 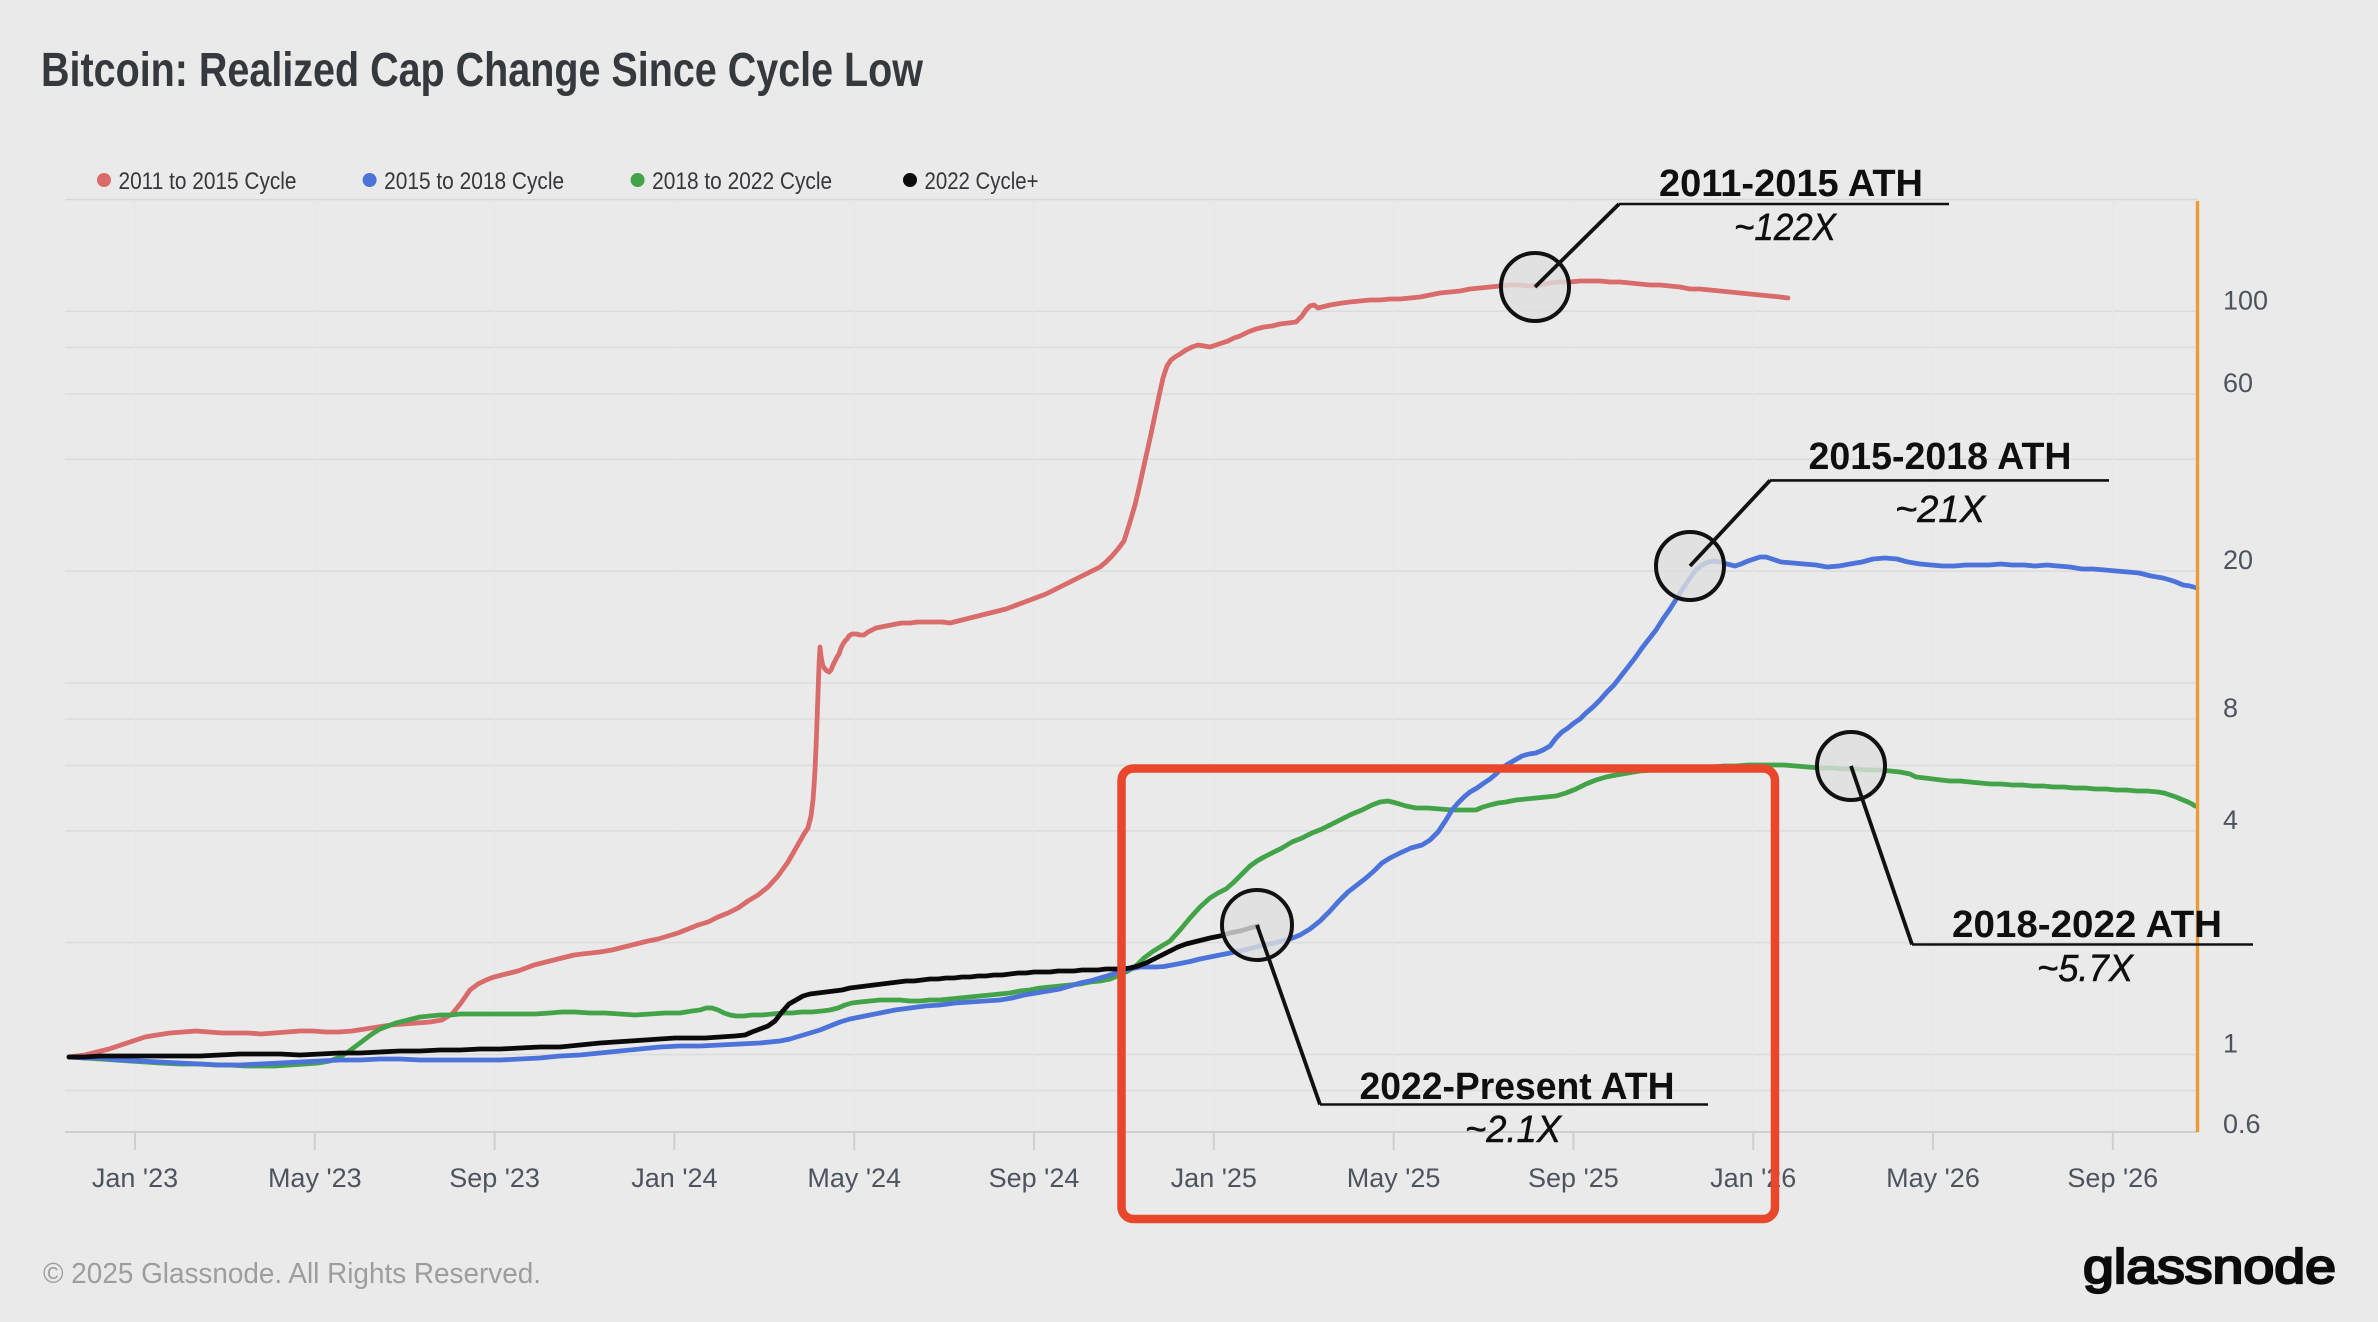 What do you see at coordinates (1791, 184) in the screenshot?
I see `svg-text: 2011-2015 ATH` at bounding box center [1791, 184].